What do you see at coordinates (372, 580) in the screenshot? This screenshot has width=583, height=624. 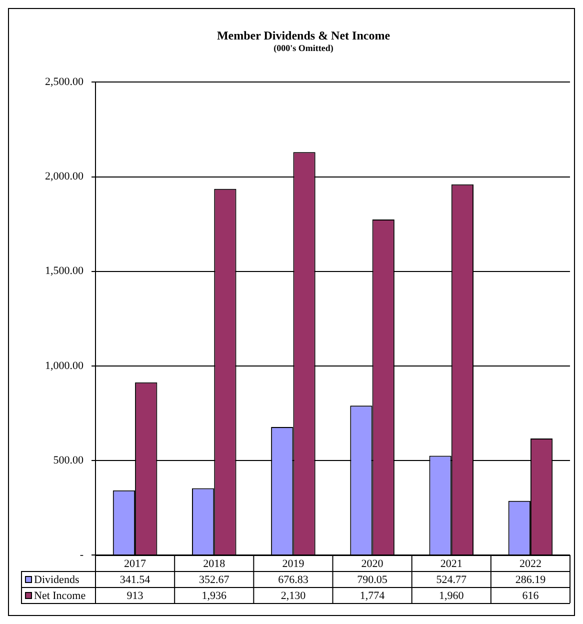 I see `data-label: 790.05` at bounding box center [372, 580].